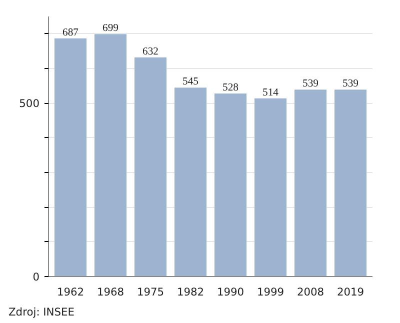 Image resolution: width=400 pixels, height=323 pixels. I want to click on data-label: 699, so click(110, 28).